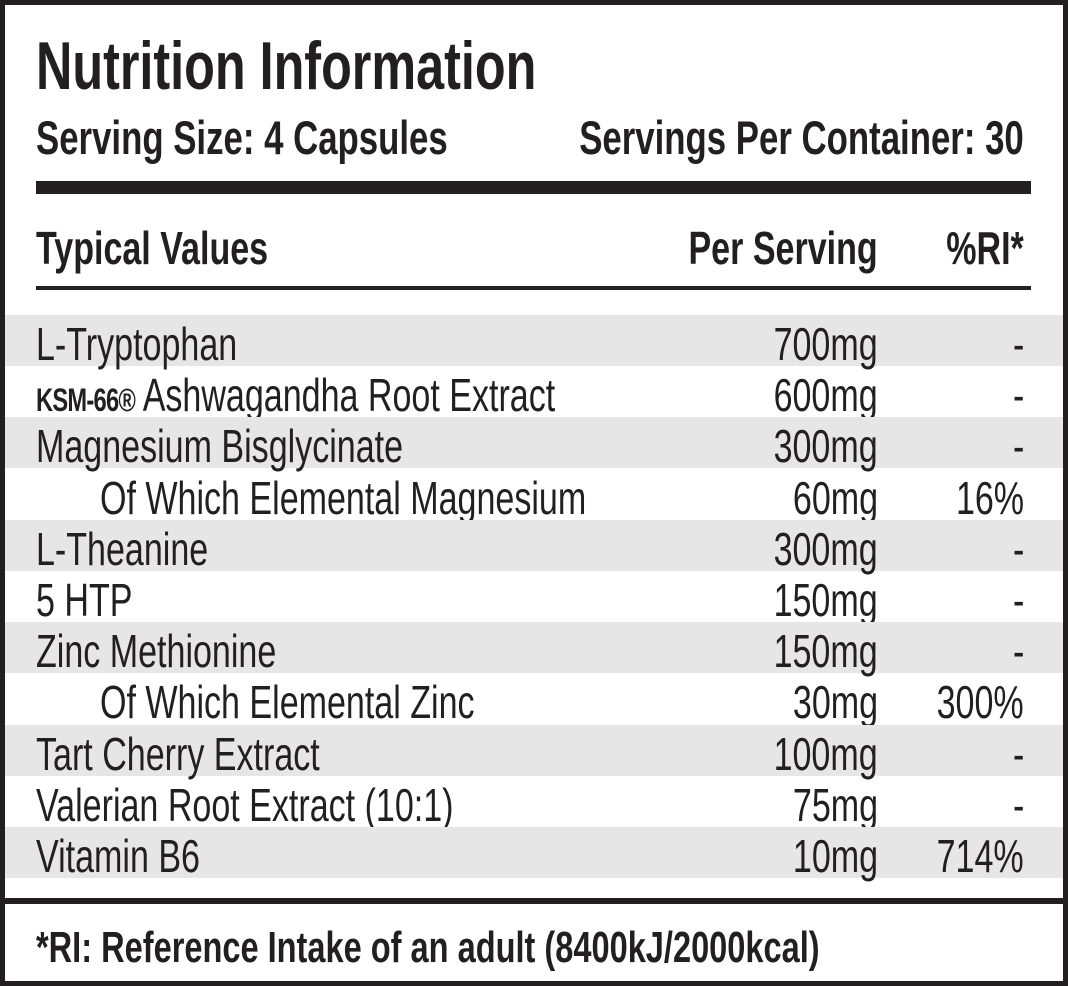 The width and height of the screenshot is (1068, 986). What do you see at coordinates (825, 395) in the screenshot?
I see `row-amount: 600mg` at bounding box center [825, 395].